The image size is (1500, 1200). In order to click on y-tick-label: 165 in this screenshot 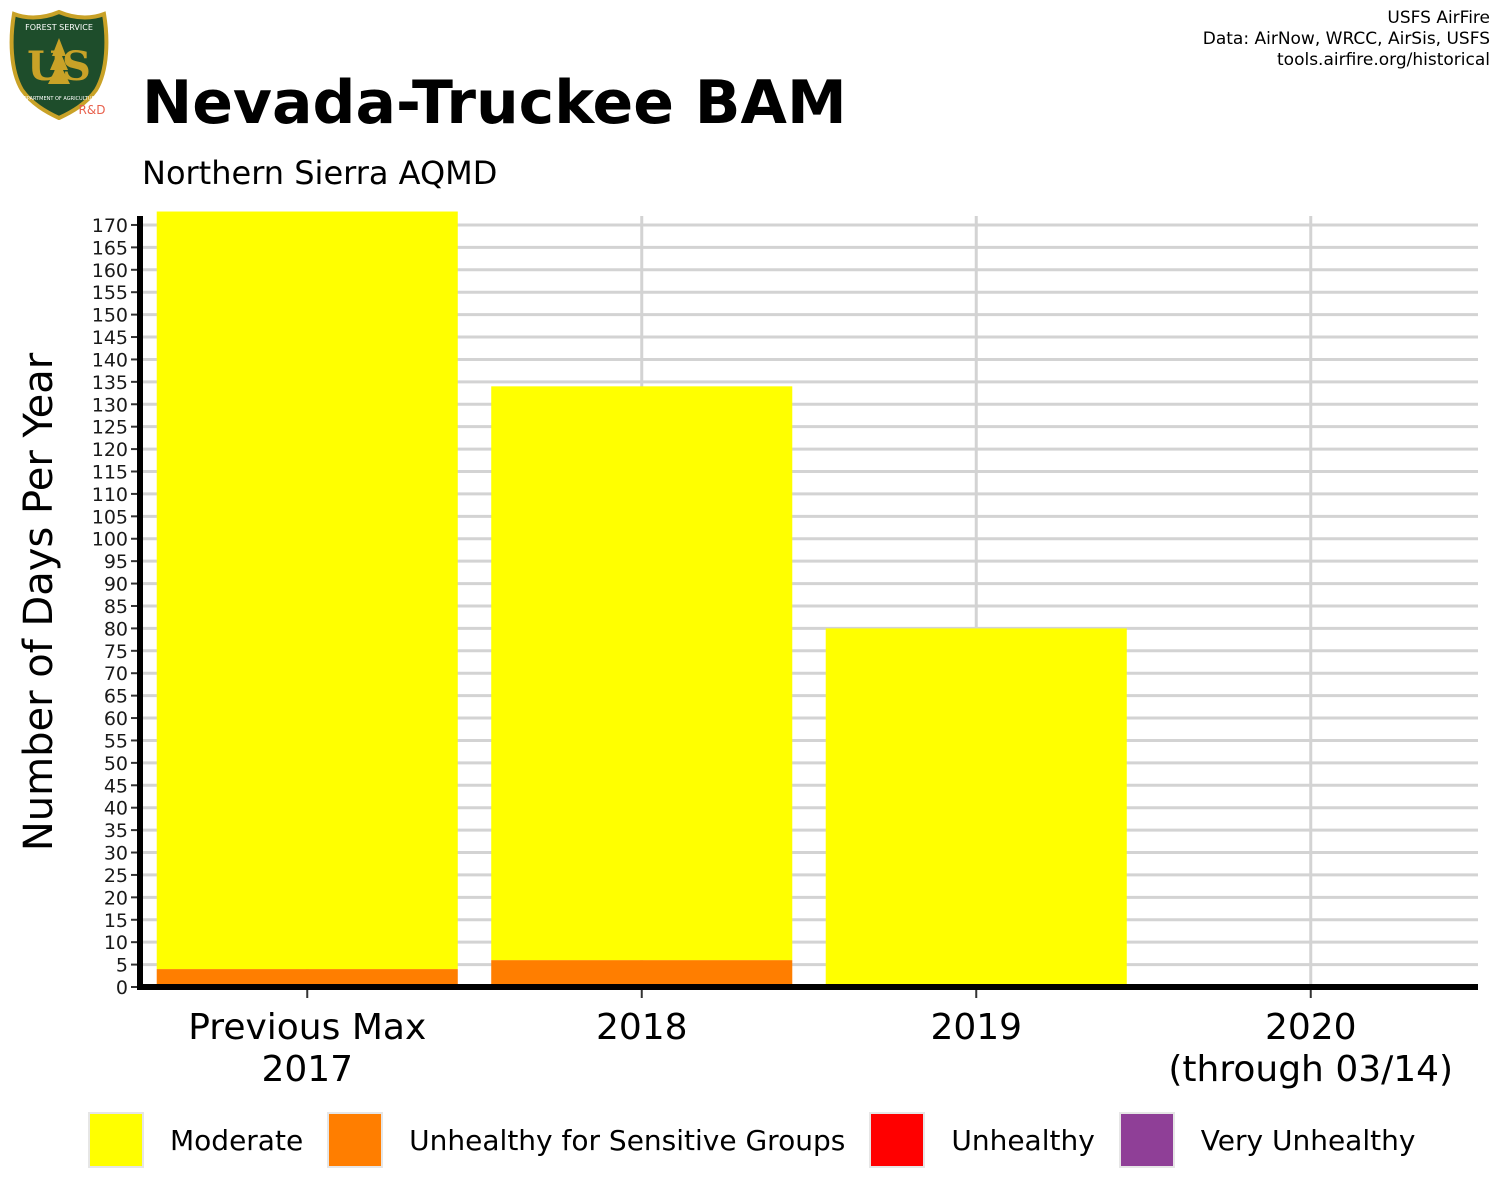, I will do `click(110, 248)`.